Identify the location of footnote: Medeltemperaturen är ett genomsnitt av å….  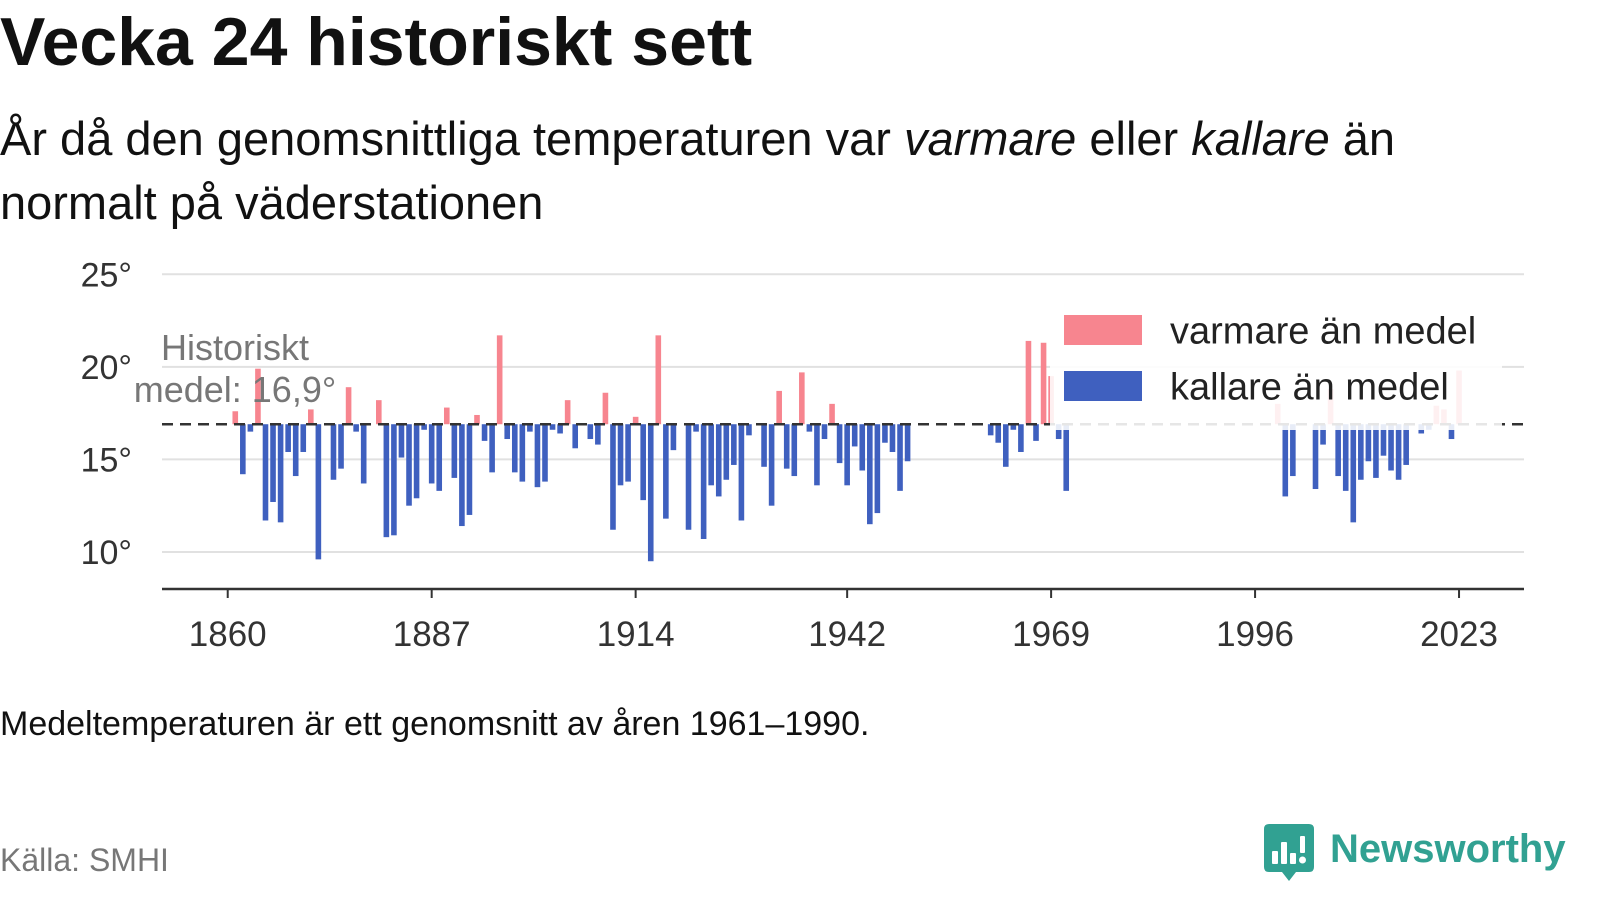
(435, 724).